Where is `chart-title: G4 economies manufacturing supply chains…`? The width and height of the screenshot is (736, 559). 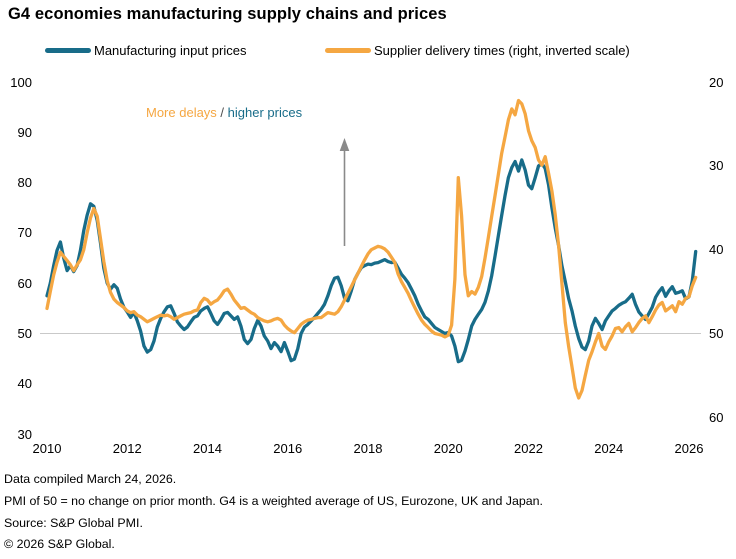
chart-title: G4 economies manufacturing supply chains… is located at coordinates (227, 14).